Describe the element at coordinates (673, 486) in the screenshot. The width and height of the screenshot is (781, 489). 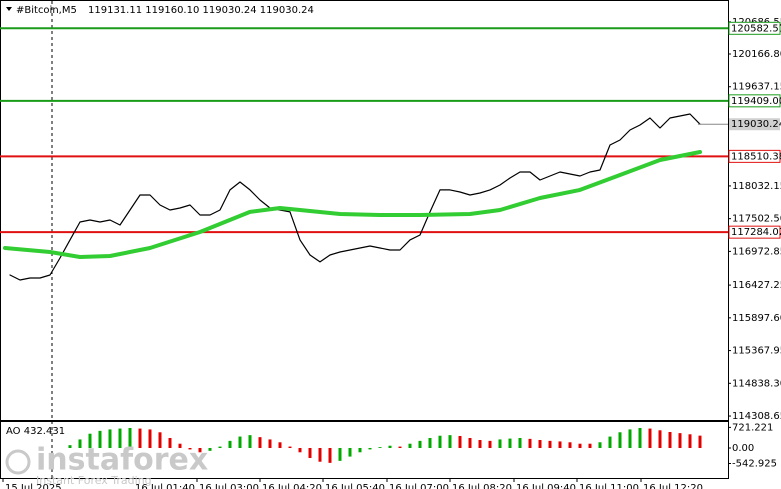
I see `x-tick-label: 16 Jul 12:20` at that location.